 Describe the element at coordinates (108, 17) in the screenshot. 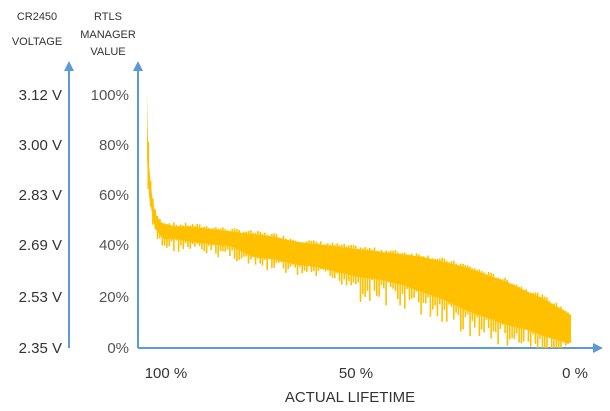

I see `percent-axis-header-line-1: RTLS` at that location.